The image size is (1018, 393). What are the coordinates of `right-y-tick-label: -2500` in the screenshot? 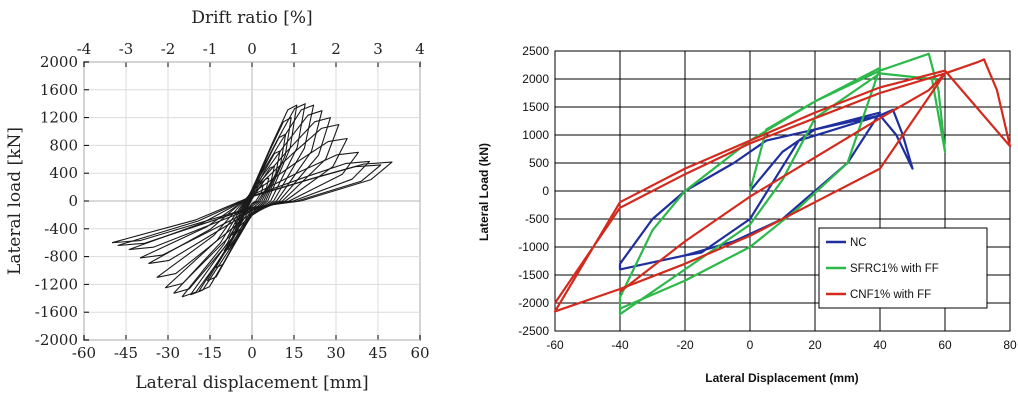 It's located at (533, 331).